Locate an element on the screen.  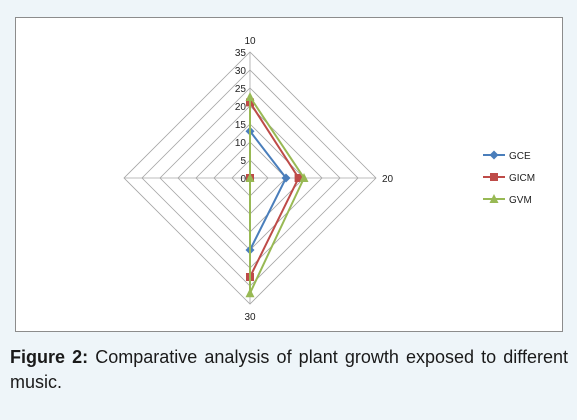
radial-tick-label: 35 is located at coordinates (241, 53).